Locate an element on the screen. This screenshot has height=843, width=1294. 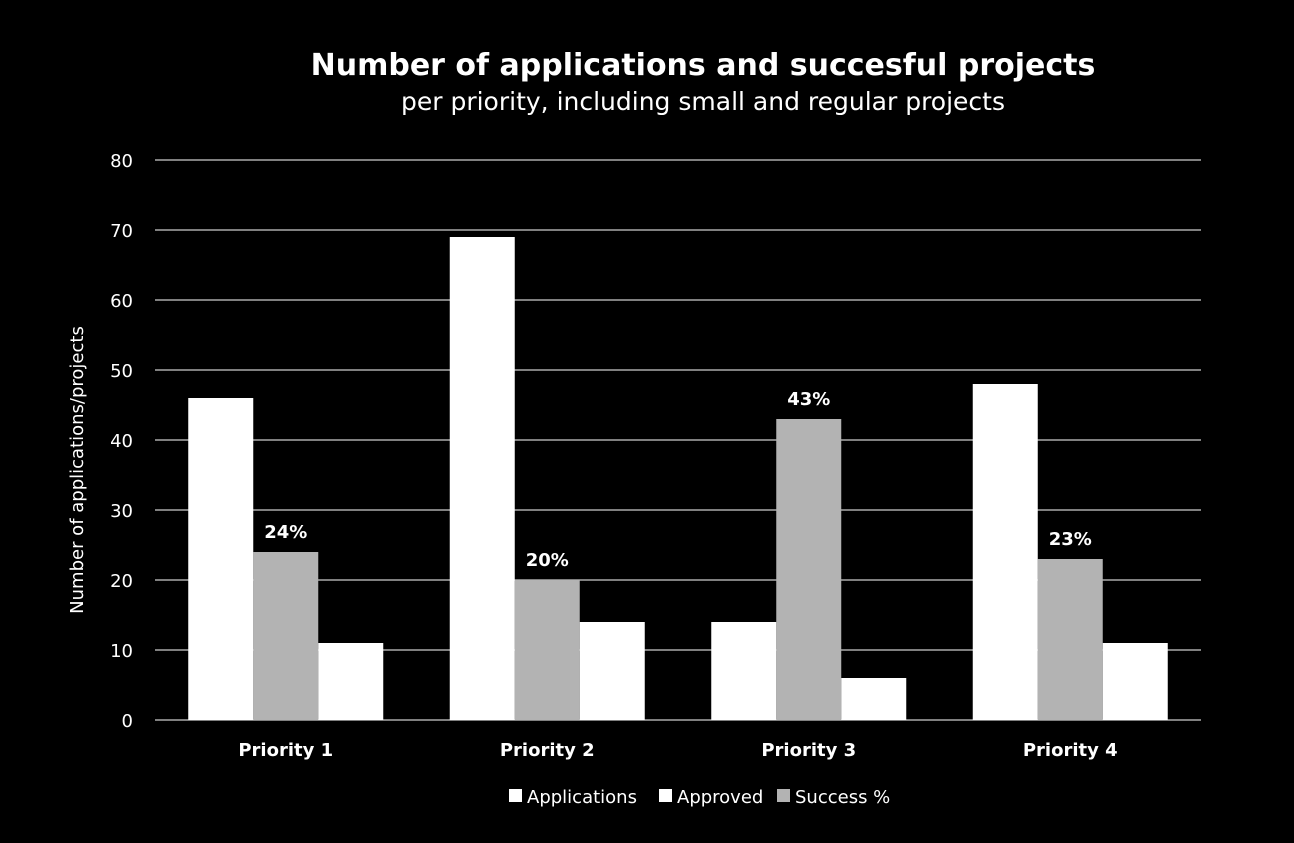
success-data-label: 23% is located at coordinates (1070, 539).